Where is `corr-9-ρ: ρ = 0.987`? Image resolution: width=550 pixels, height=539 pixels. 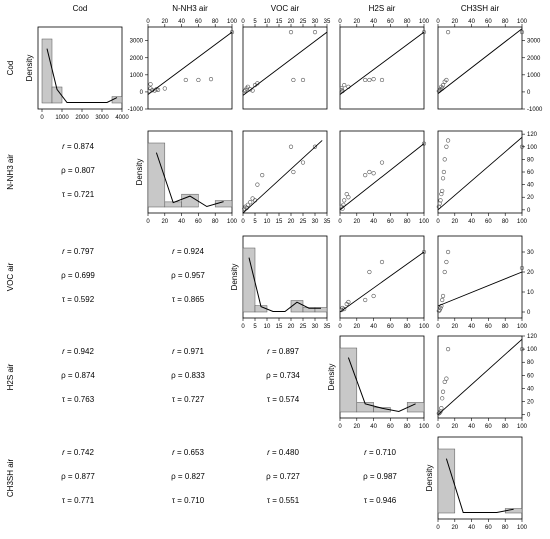
corr-9-ρ: ρ = 0.987 is located at coordinates (380, 476).